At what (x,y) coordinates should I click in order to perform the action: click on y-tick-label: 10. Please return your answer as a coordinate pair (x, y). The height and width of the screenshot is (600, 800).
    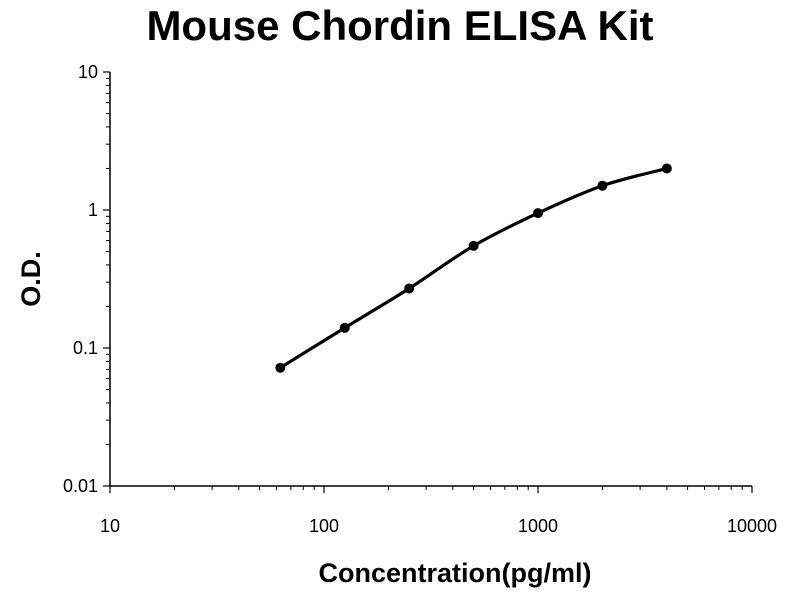
    Looking at the image, I should click on (88, 72).